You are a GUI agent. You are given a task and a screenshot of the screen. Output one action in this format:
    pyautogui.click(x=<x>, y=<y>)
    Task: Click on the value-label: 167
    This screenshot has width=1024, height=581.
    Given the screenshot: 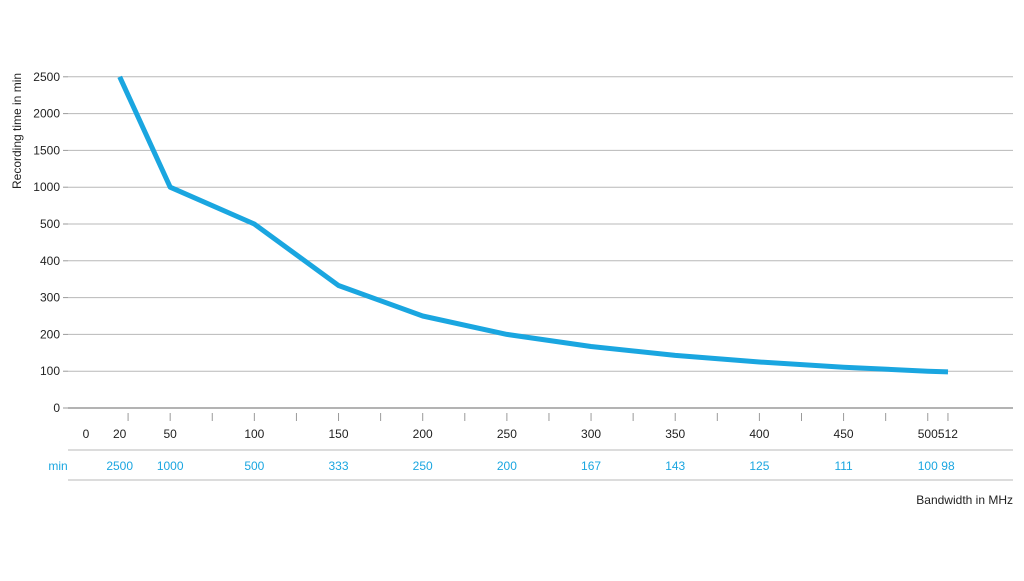 What is the action you would take?
    pyautogui.click(x=591, y=466)
    